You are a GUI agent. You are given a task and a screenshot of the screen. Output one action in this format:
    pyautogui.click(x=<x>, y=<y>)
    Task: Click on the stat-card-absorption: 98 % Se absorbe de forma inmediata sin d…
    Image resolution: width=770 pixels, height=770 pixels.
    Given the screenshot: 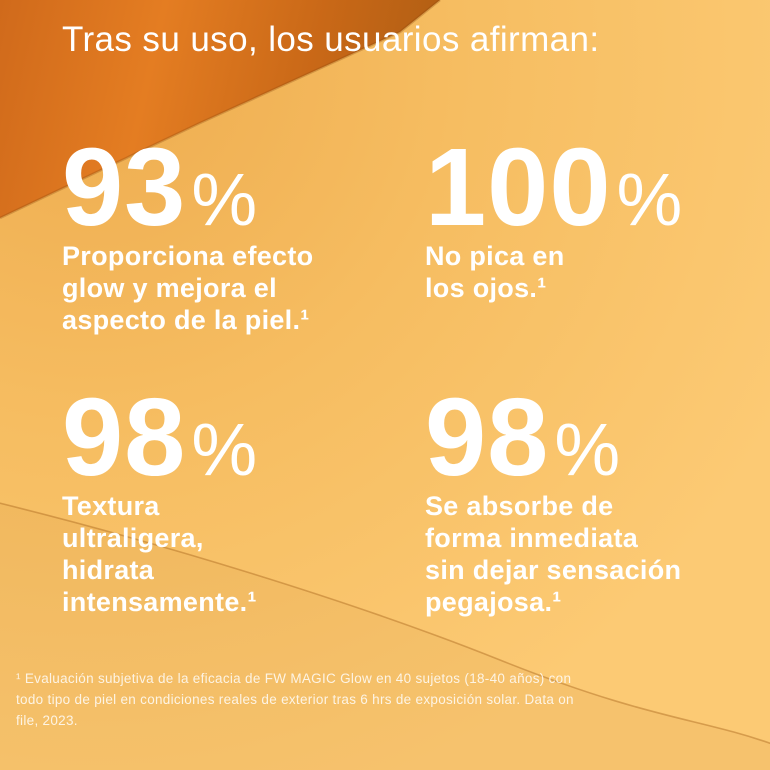 What is the action you would take?
    pyautogui.click(x=597, y=497)
    